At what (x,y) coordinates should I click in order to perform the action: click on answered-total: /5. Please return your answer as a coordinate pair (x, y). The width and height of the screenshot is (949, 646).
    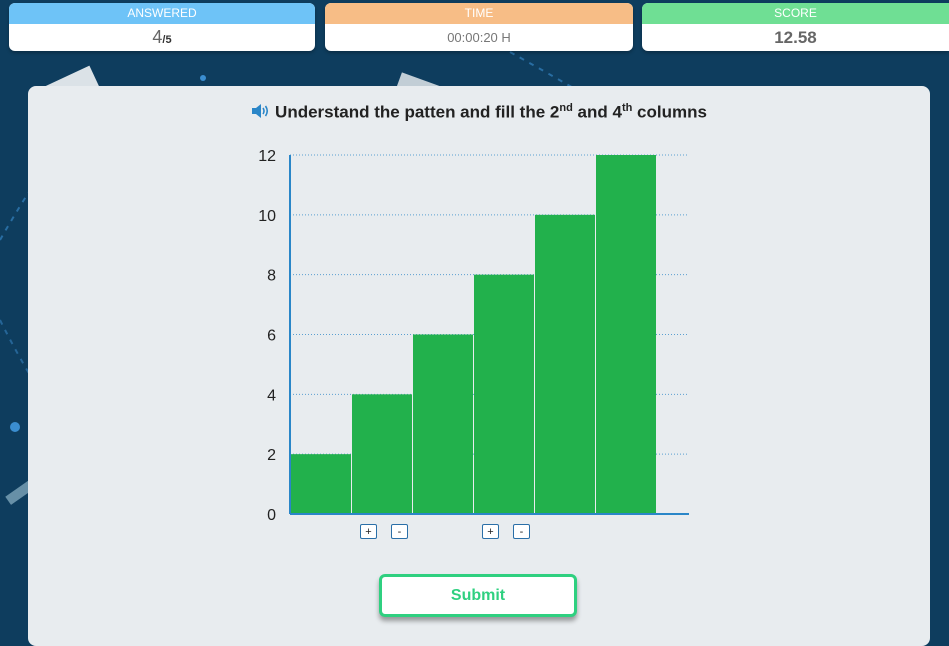
    Looking at the image, I should click on (167, 40).